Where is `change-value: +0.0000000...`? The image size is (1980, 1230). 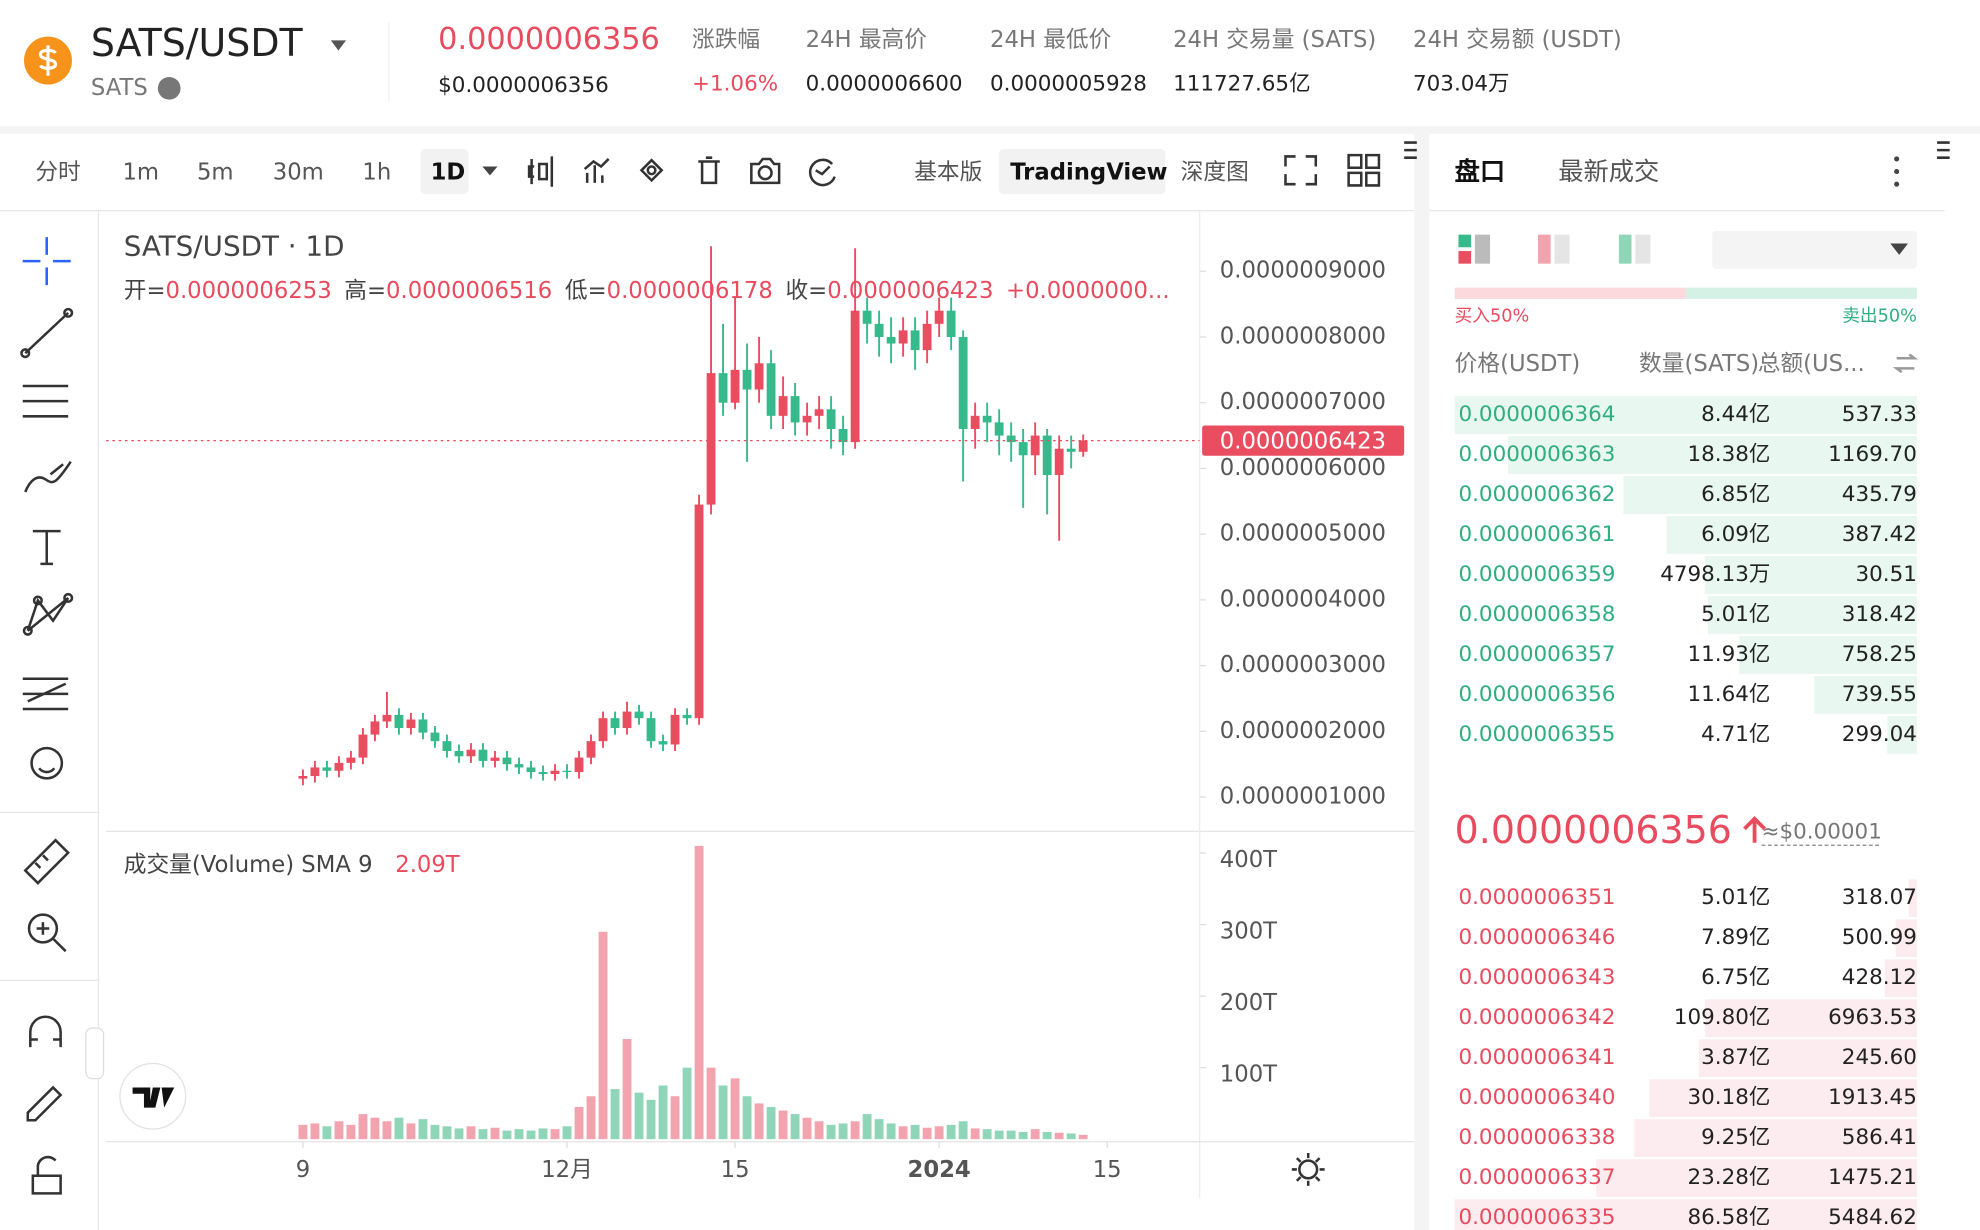
change-value: +0.0000000... is located at coordinates (1088, 291).